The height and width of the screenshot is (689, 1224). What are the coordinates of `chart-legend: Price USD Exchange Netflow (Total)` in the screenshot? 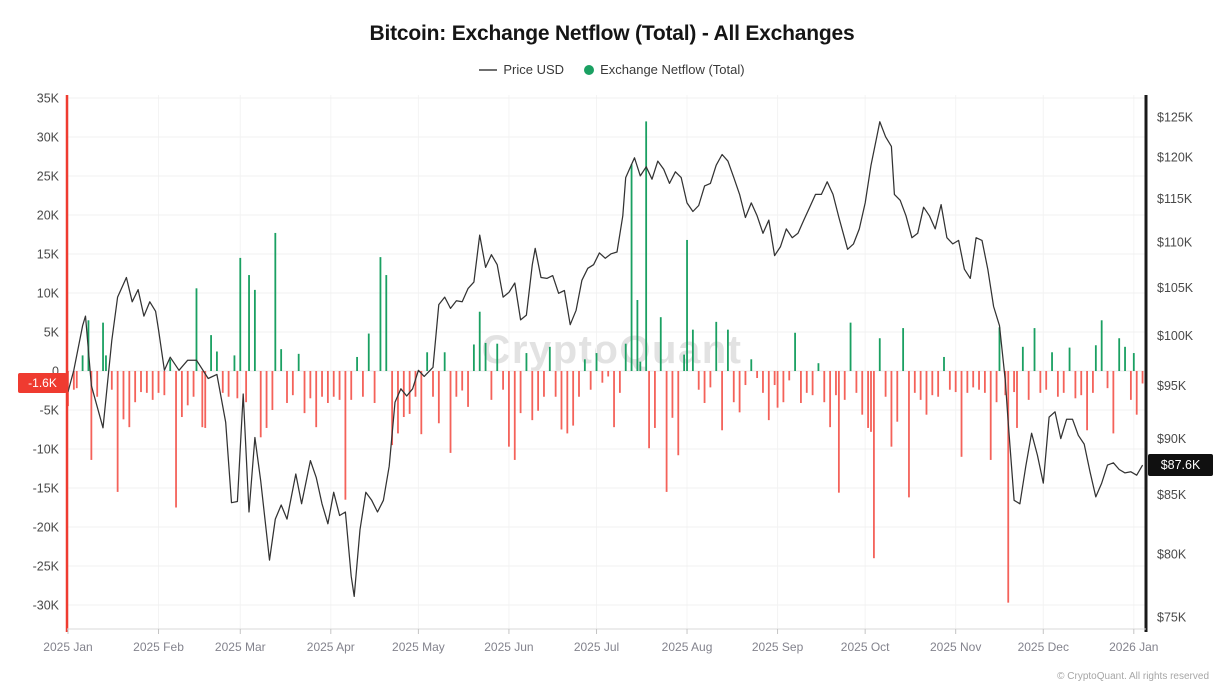 It's located at (612, 69).